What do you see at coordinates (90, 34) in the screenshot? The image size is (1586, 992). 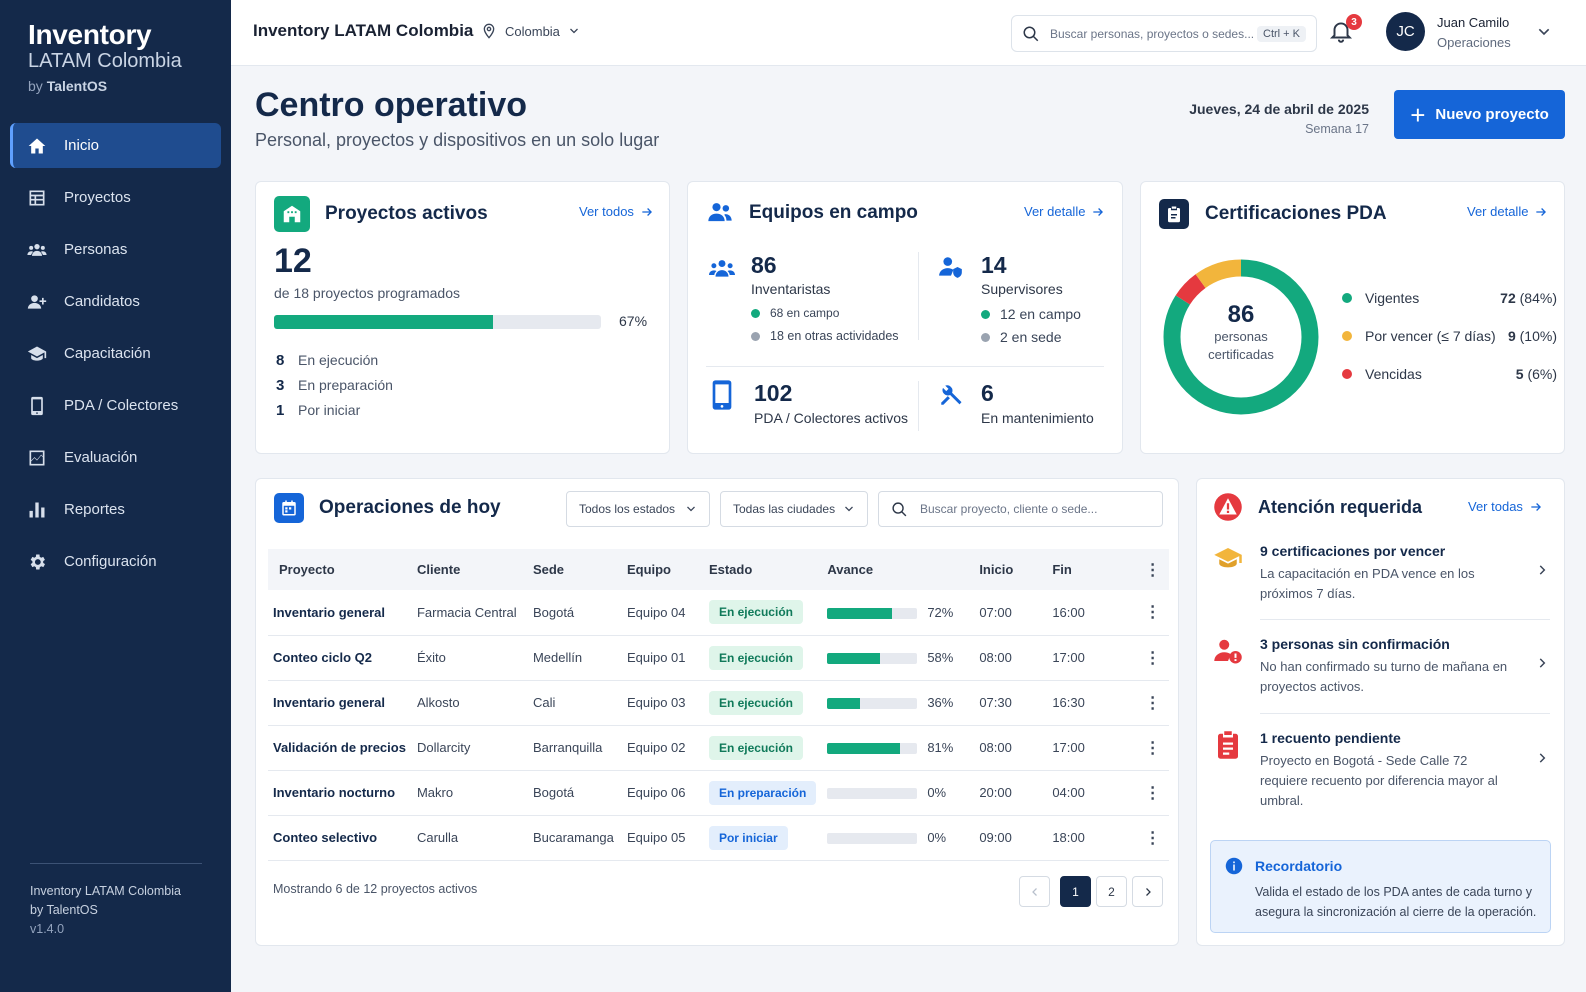 I see `brand-title: Inventory` at bounding box center [90, 34].